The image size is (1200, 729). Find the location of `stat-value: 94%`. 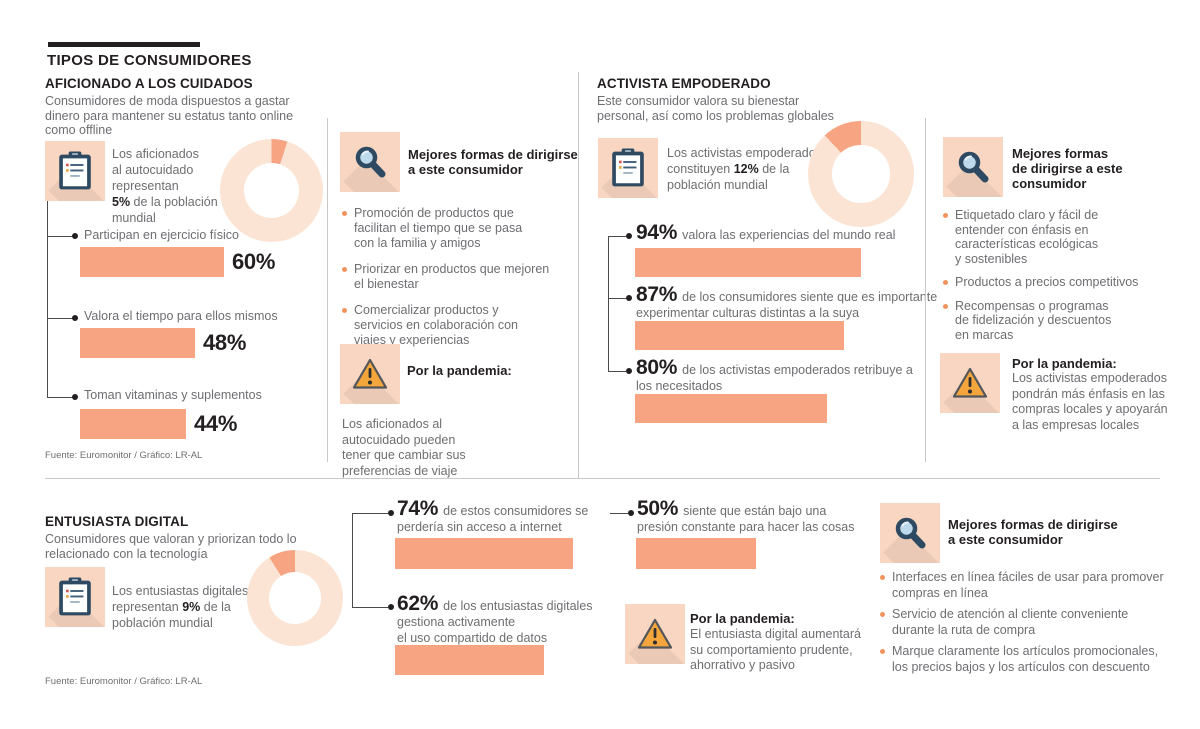

stat-value: 94% is located at coordinates (657, 232).